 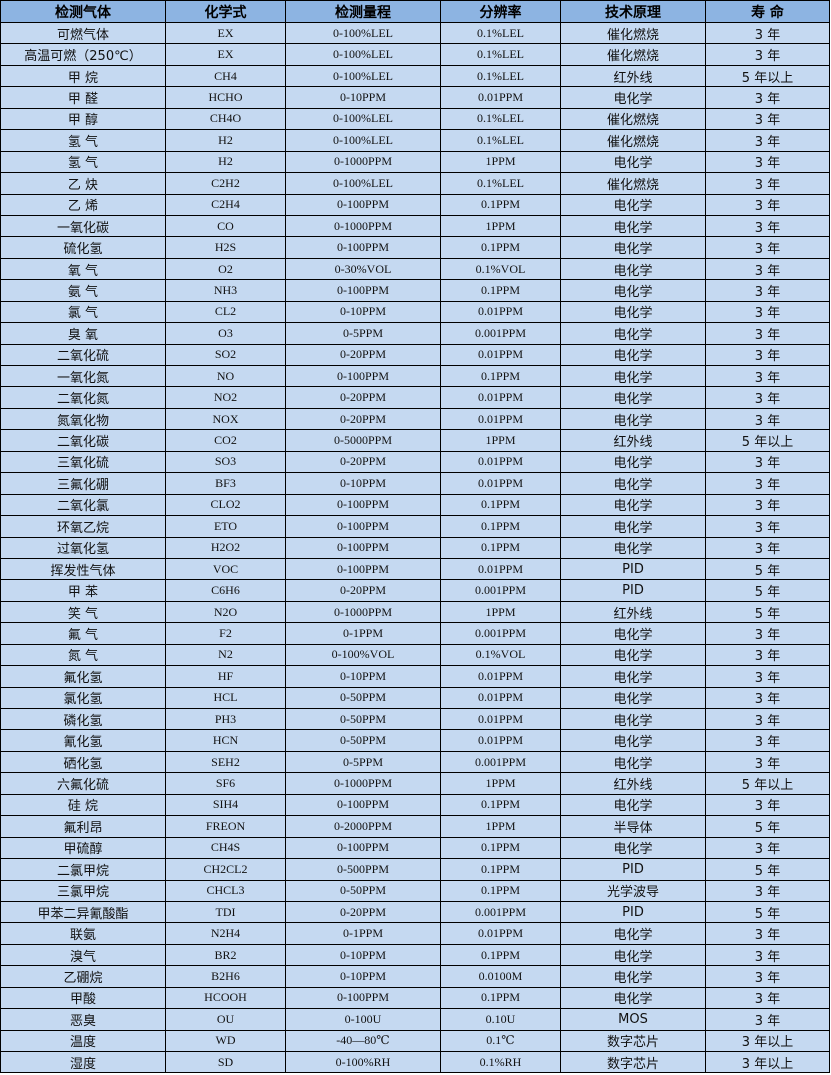 What do you see at coordinates (415, 355) in the screenshot?
I see `table-row: 二氧化硫 SO2 0-20PPM 0.01PPM 电化学 3 年` at bounding box center [415, 355].